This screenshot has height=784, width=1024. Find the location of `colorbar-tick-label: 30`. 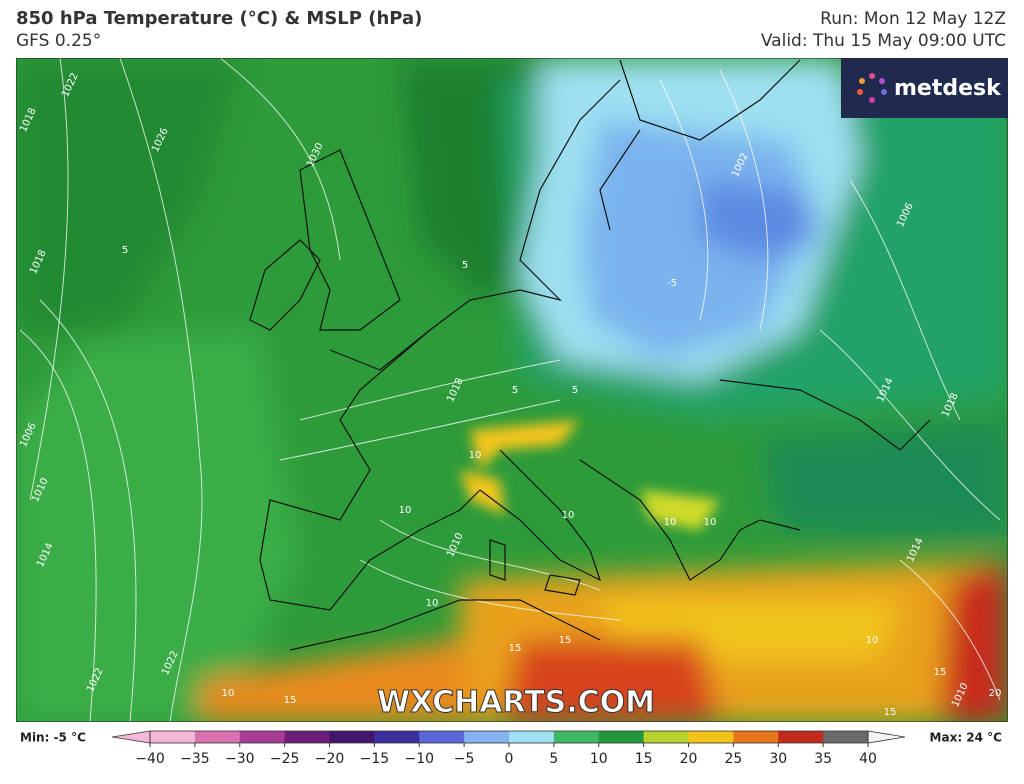

colorbar-tick-label: 30 is located at coordinates (778, 759).